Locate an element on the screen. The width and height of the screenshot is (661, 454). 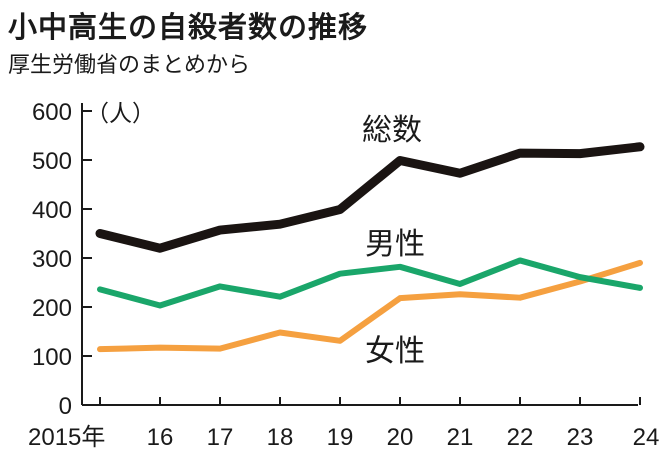
y-tick-label: 600 is located at coordinates (52, 112).